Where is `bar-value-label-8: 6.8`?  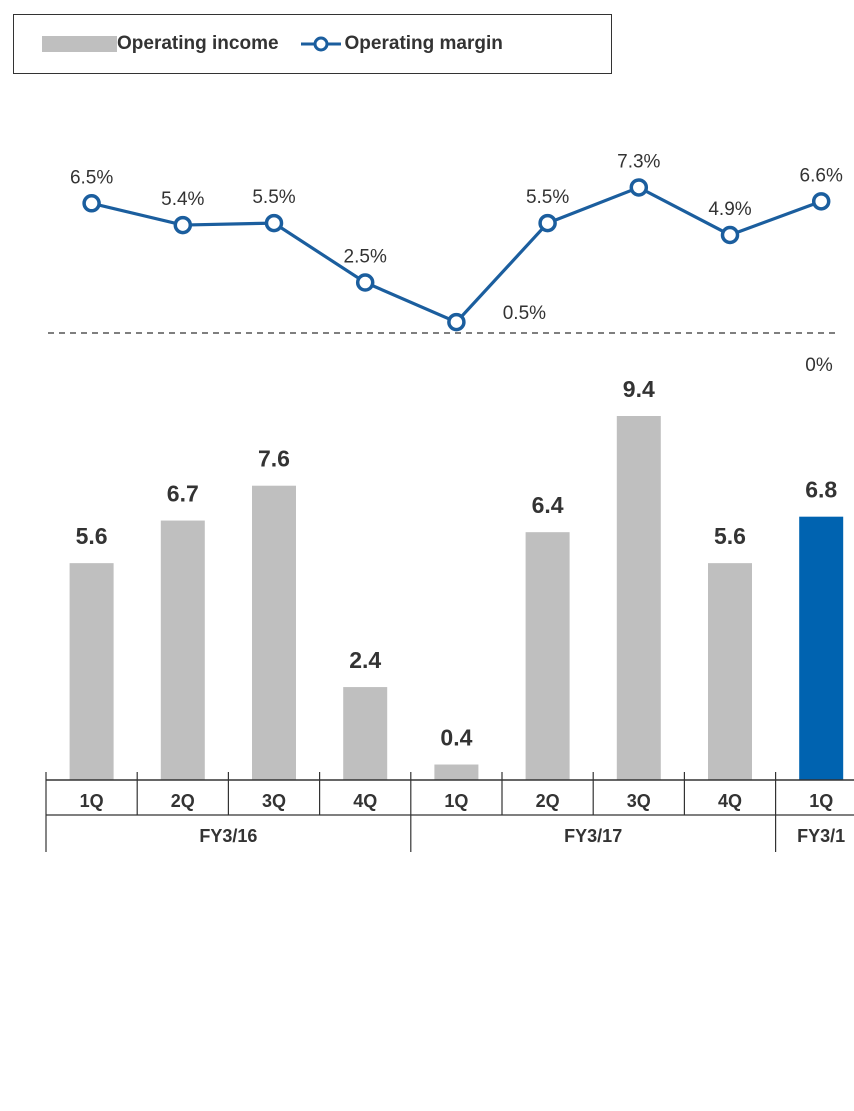 bar-value-label-8: 6.8 is located at coordinates (821, 490).